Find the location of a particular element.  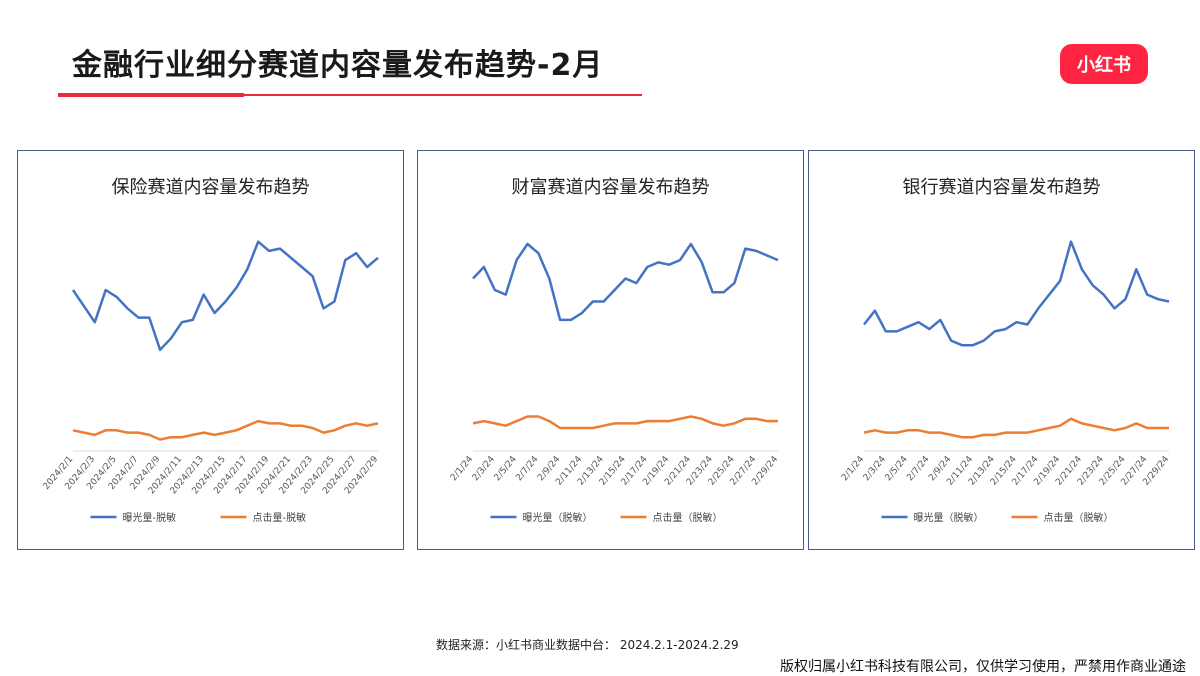

title-underline is located at coordinates (350, 95).